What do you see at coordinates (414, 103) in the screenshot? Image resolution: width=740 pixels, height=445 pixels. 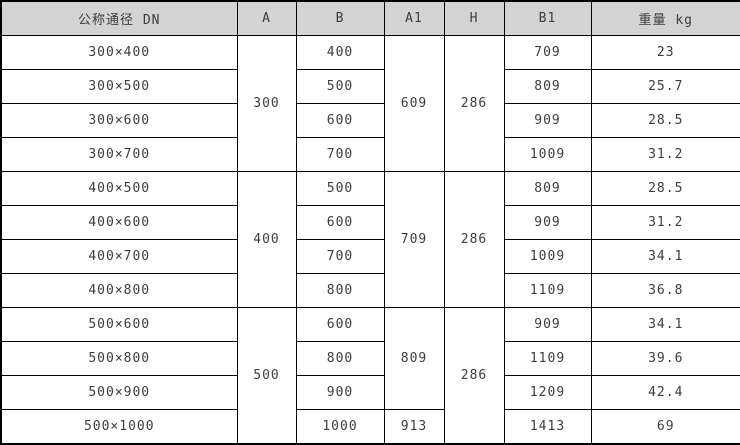 I see `a1-cell: 609` at bounding box center [414, 103].